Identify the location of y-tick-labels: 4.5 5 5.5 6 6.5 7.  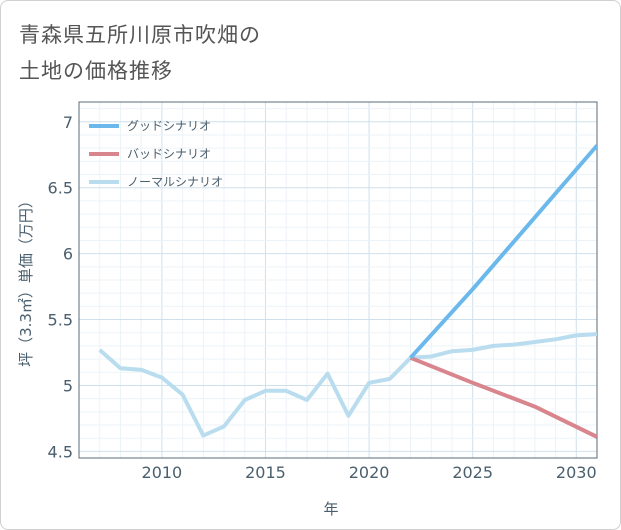
(60, 287).